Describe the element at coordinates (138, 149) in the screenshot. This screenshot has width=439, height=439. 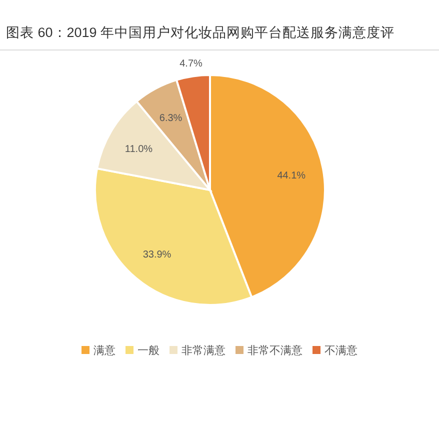
I see `data-label: 11.0%` at that location.